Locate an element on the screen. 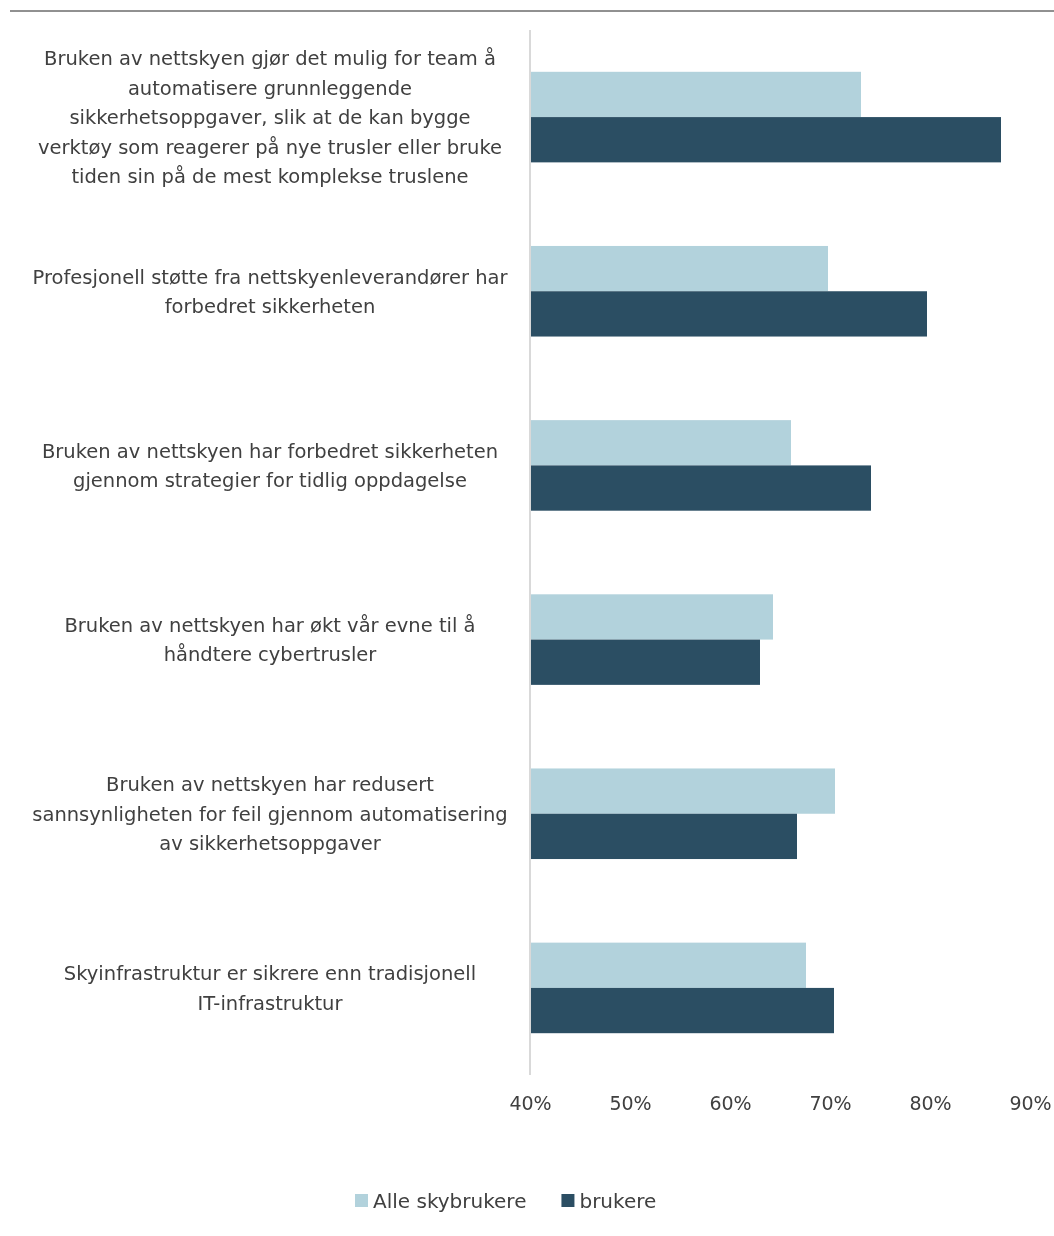 The image size is (1054, 1236). legend-label: Alle skybrukere is located at coordinates (450, 1201).